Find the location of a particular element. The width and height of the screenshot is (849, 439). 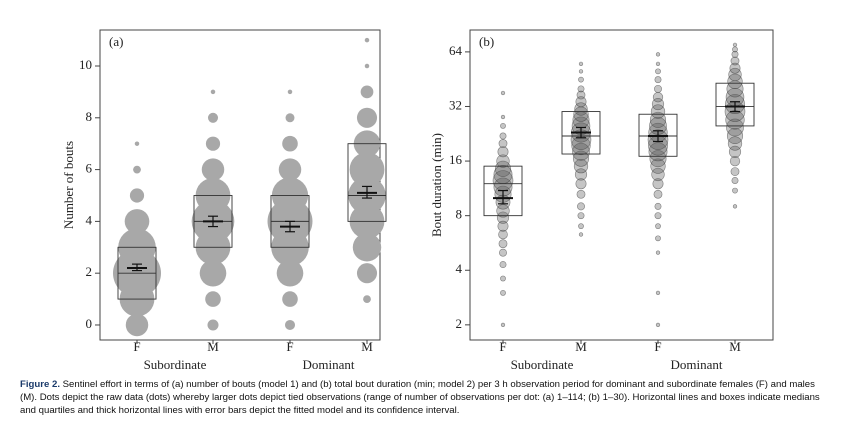

y-tick-label: 32 is located at coordinates (455, 104).